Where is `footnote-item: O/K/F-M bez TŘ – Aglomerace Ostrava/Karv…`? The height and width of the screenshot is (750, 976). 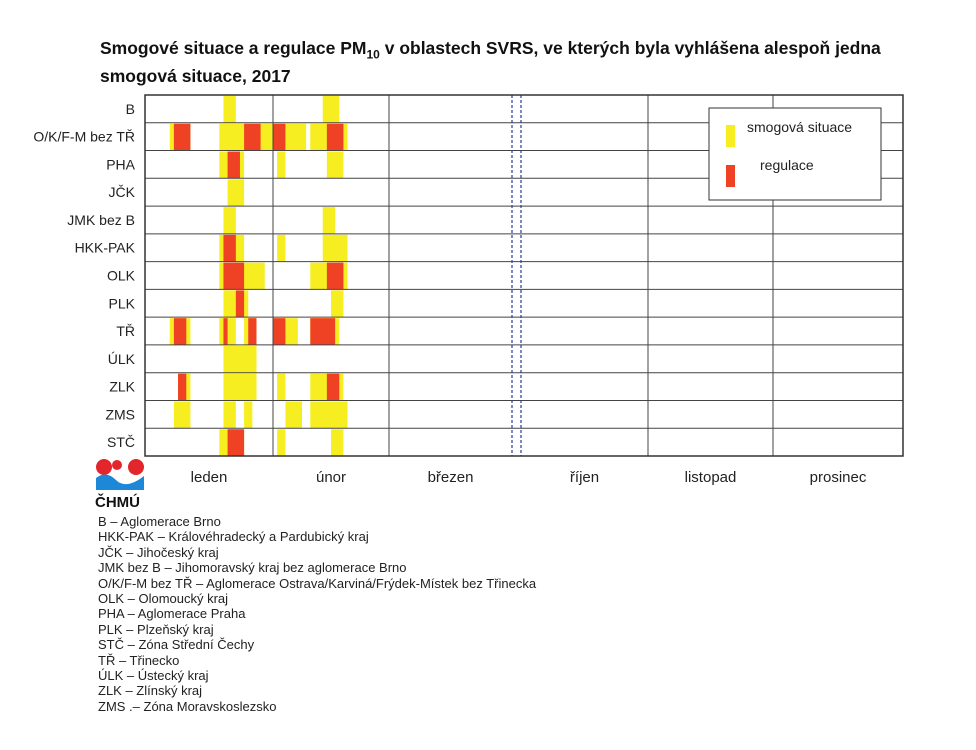
footnote-item: O/K/F-M bez TŘ – Aglomerace Ostrava/Karv… is located at coordinates (317, 583).